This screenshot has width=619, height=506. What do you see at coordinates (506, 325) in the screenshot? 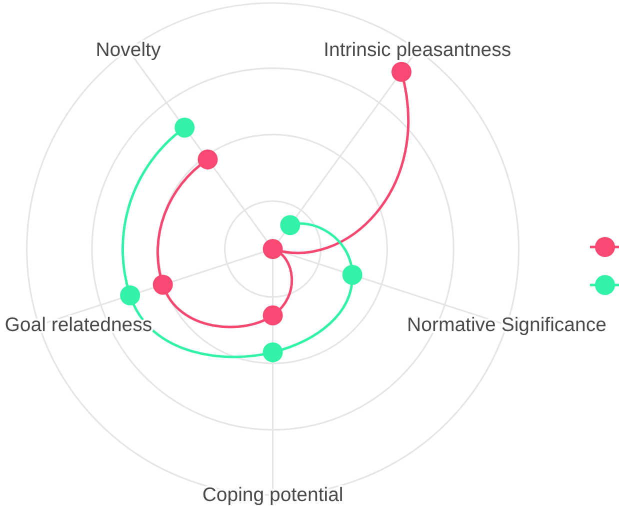
I see `spoke-label: Normative Significance` at bounding box center [506, 325].